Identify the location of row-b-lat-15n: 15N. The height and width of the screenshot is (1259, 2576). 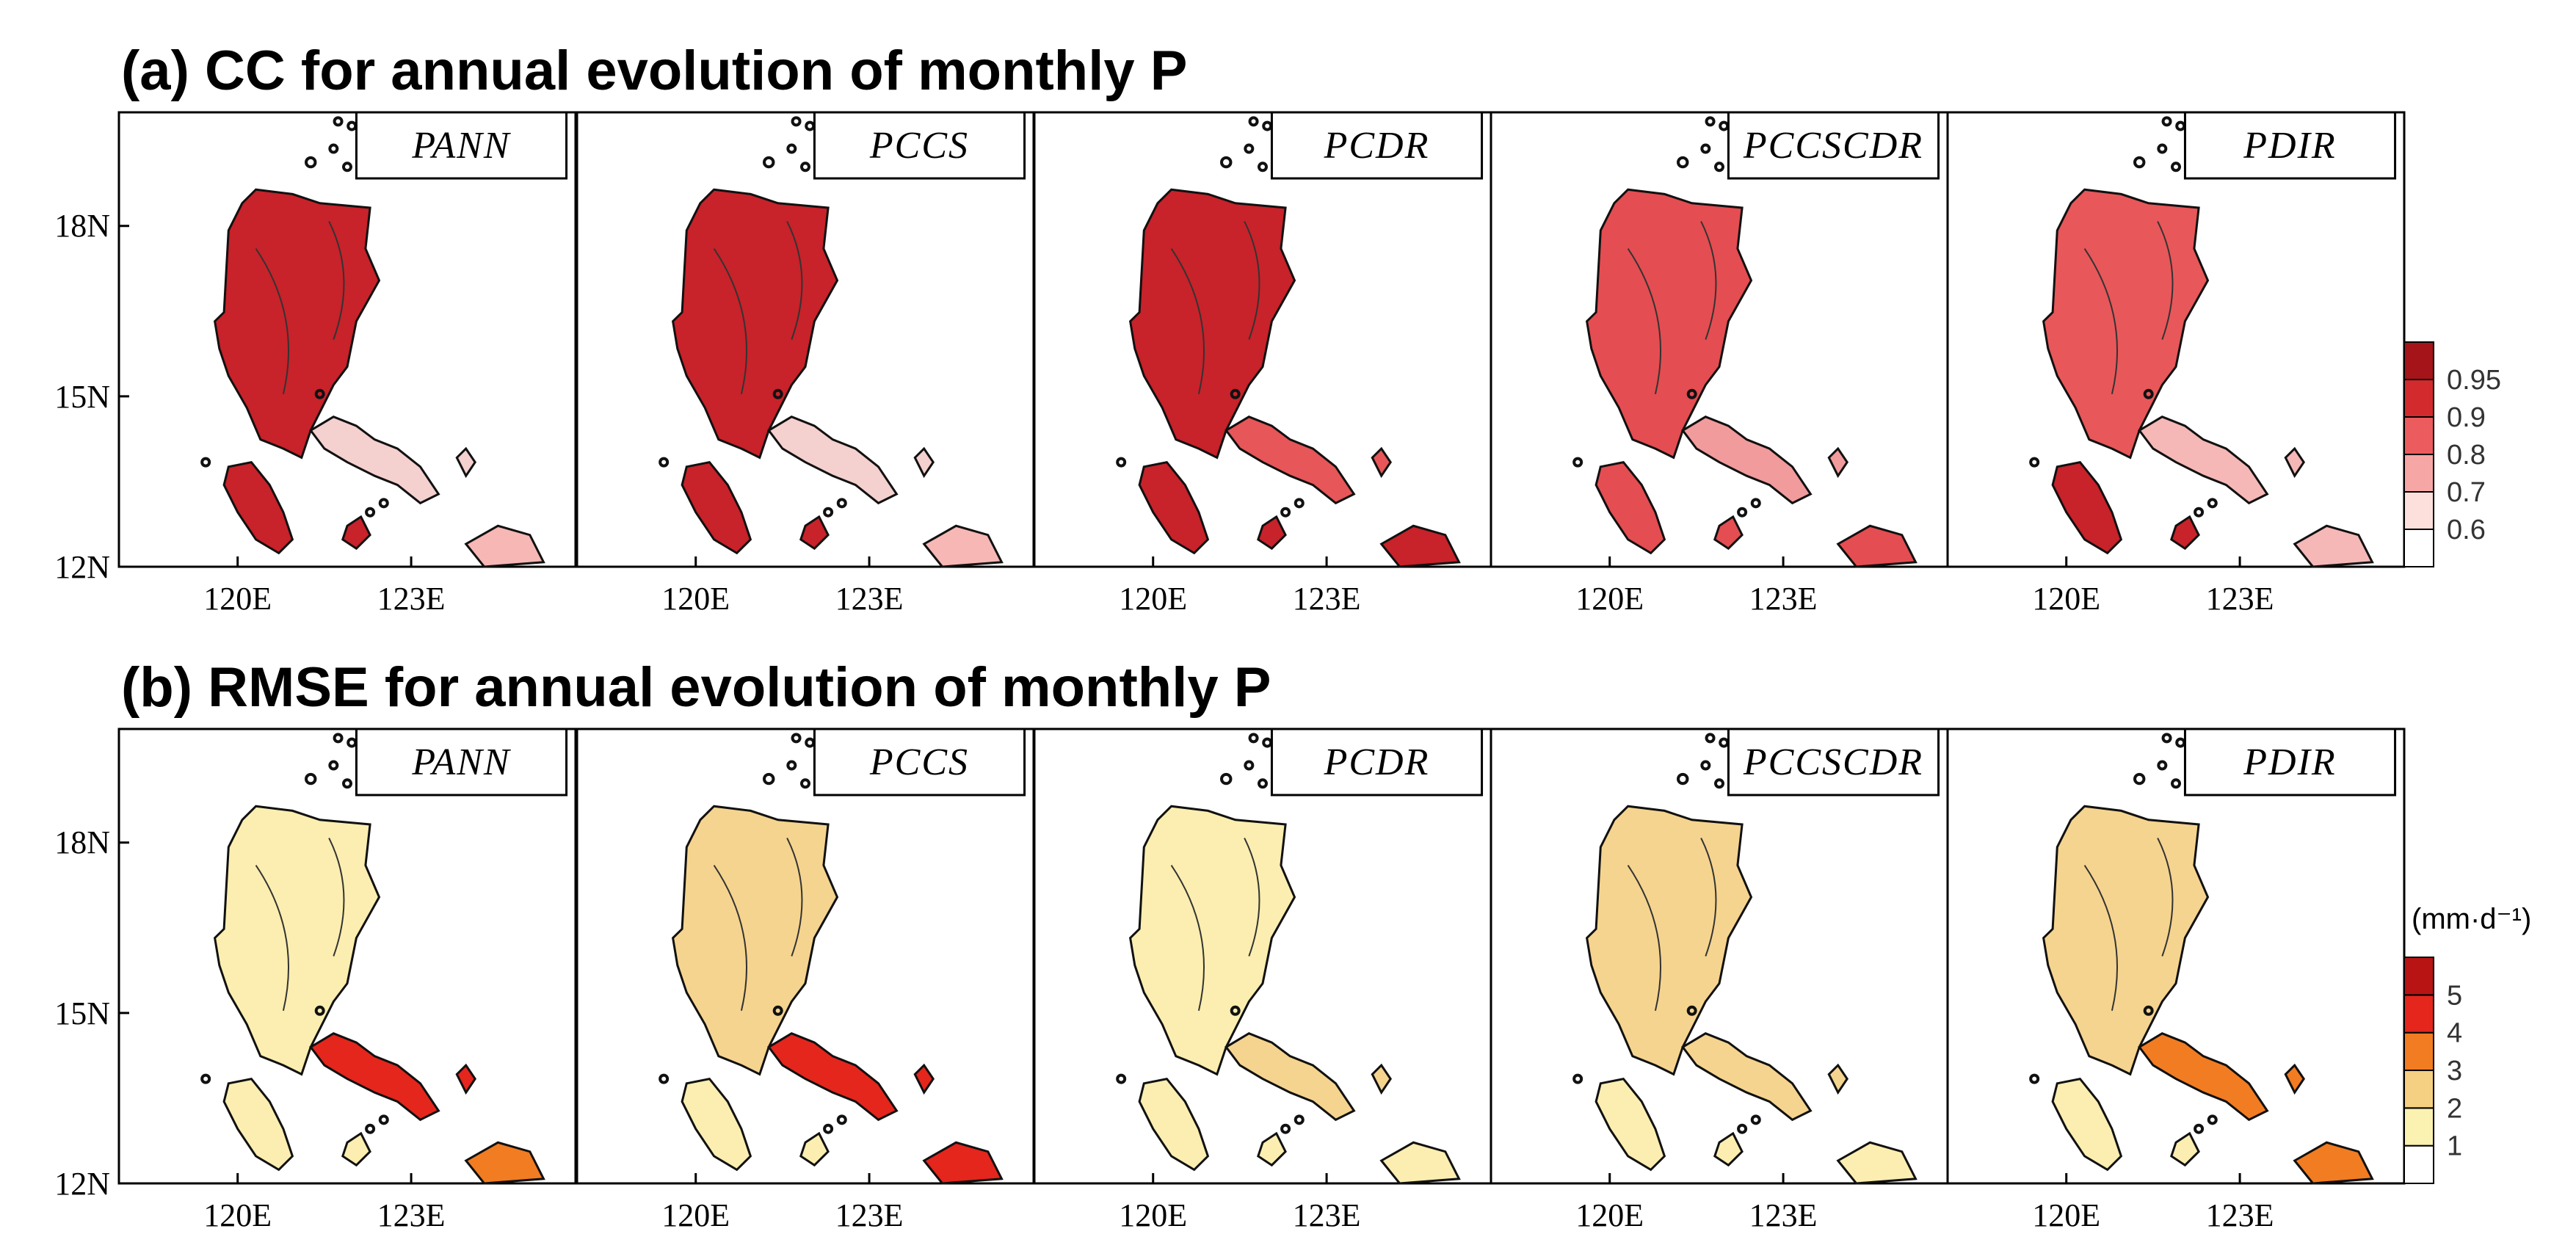
(82, 1013).